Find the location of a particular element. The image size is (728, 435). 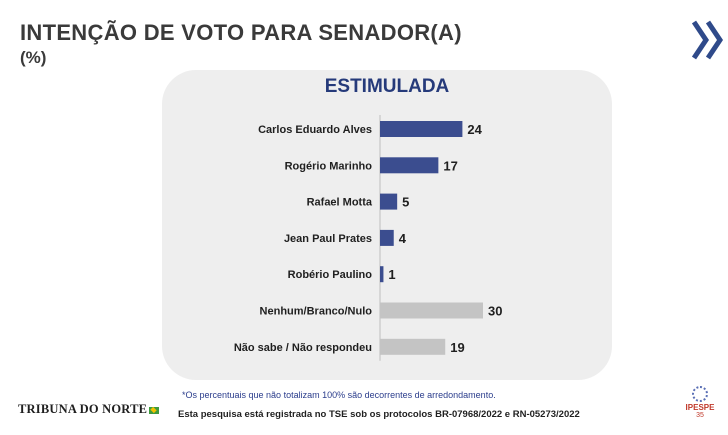

value-label: 30 is located at coordinates (495, 311).